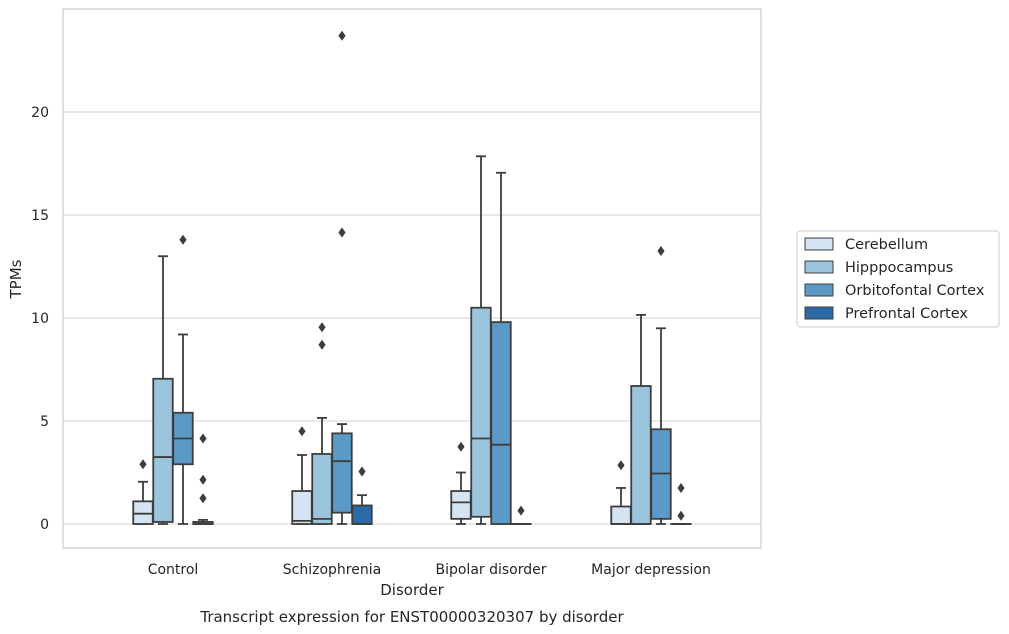  What do you see at coordinates (412, 590) in the screenshot?
I see `x-axis-label: Disorder` at bounding box center [412, 590].